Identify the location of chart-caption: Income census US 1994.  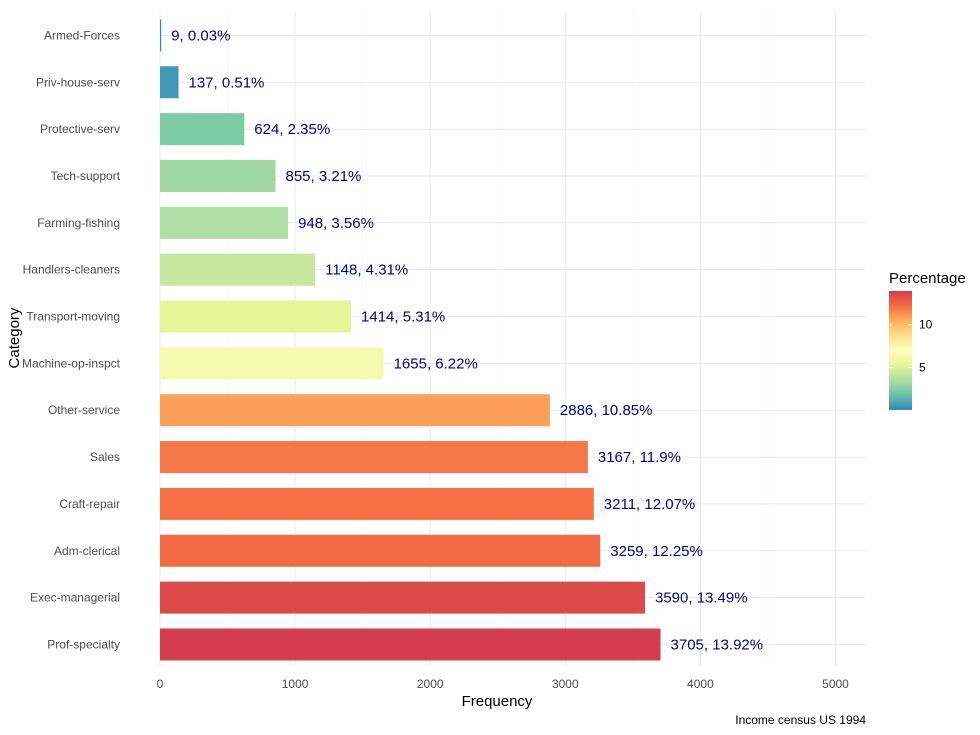
(800, 720).